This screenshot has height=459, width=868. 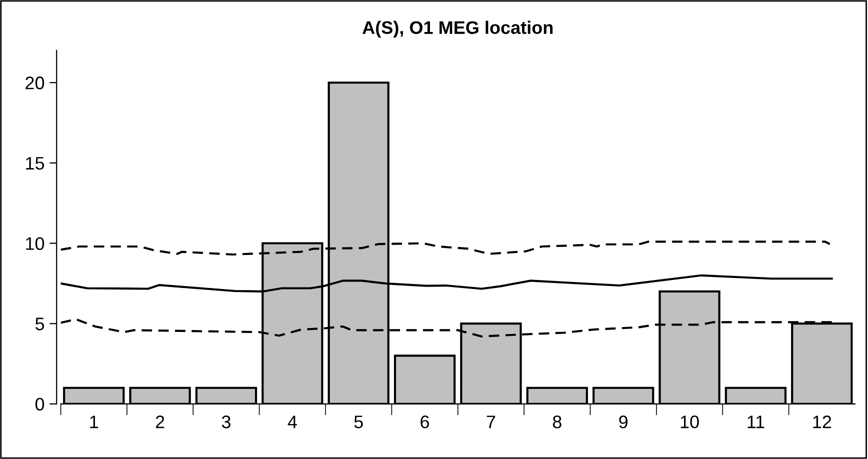 I want to click on y-tick-label: 5, so click(x=39, y=324).